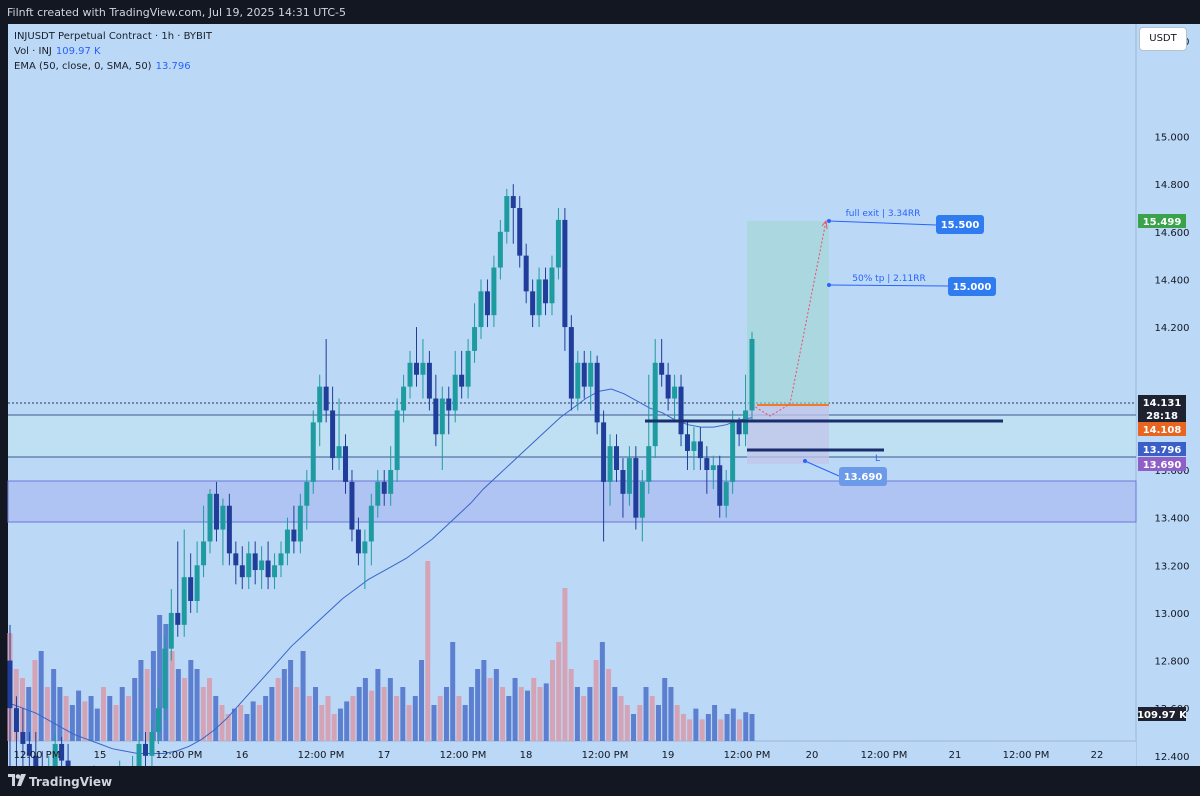  Describe the element at coordinates (1162, 449) in the screenshot. I see `badge-ema` at that location.